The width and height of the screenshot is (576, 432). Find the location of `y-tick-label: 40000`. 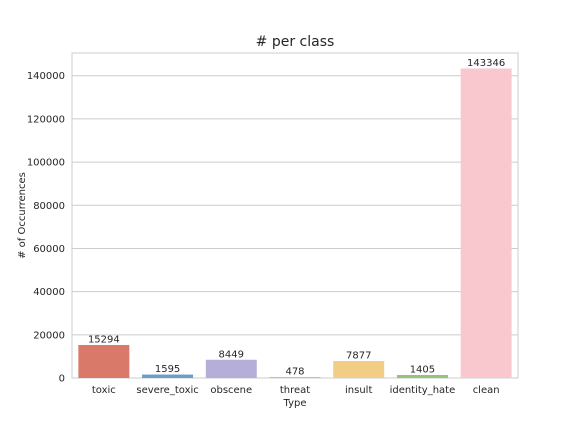

y-tick-label: 40000 is located at coordinates (49, 292).